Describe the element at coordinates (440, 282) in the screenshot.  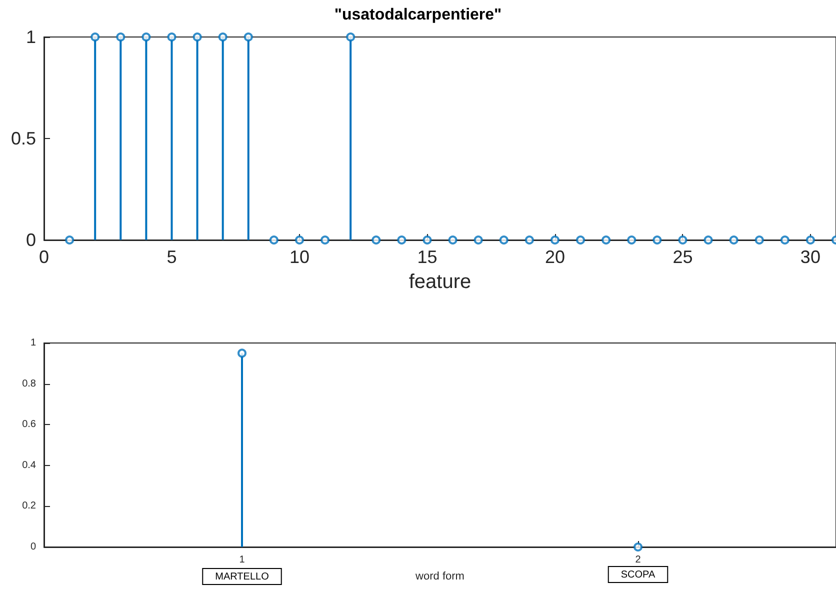
I see `x-axis-title: feature` at that location.